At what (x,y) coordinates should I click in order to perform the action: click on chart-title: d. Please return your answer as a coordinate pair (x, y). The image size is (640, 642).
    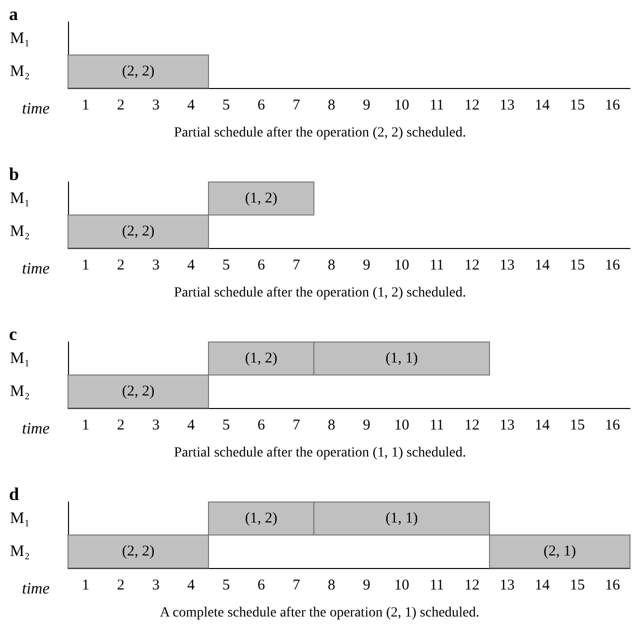
    Looking at the image, I should click on (14, 494).